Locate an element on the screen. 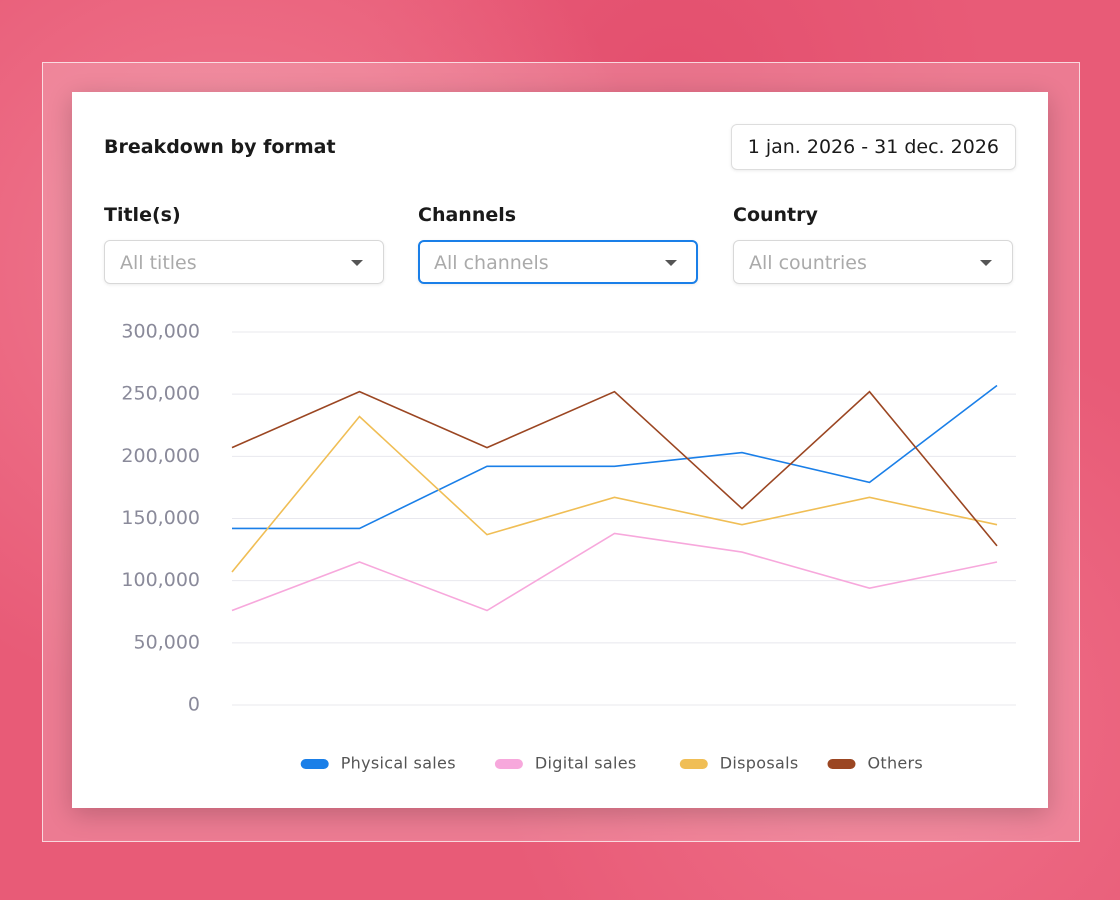 The image size is (1120, 900). y-tick-label: 250,000 is located at coordinates (160, 394).